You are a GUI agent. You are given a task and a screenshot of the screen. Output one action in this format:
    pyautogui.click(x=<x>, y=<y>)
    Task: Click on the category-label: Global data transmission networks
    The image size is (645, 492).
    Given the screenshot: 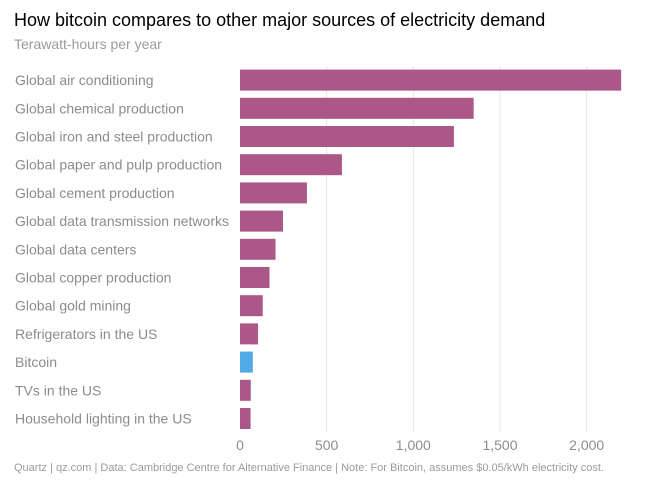 What is the action you would take?
    pyautogui.click(x=122, y=221)
    